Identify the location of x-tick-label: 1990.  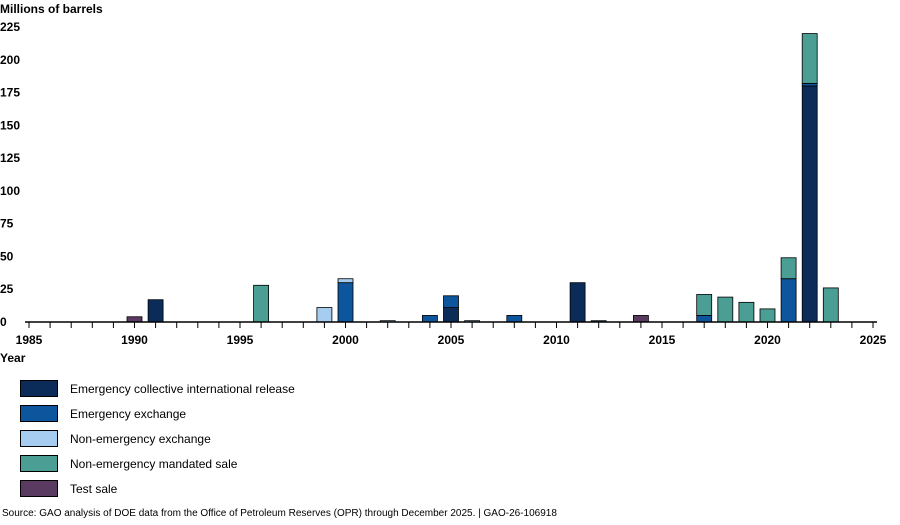
(134, 340).